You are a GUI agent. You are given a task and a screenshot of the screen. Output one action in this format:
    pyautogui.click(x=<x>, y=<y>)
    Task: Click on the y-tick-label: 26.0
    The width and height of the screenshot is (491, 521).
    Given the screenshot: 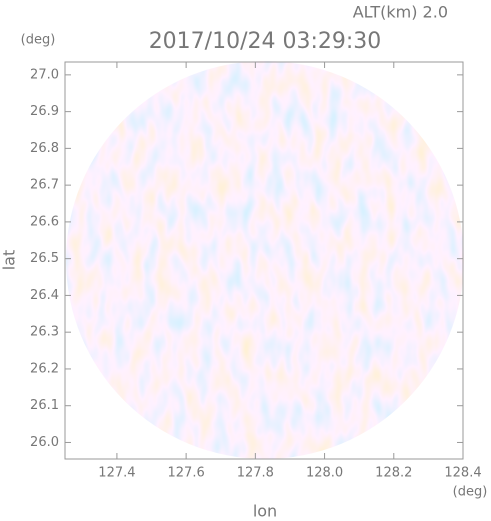 What is the action you would take?
    pyautogui.click(x=44, y=442)
    